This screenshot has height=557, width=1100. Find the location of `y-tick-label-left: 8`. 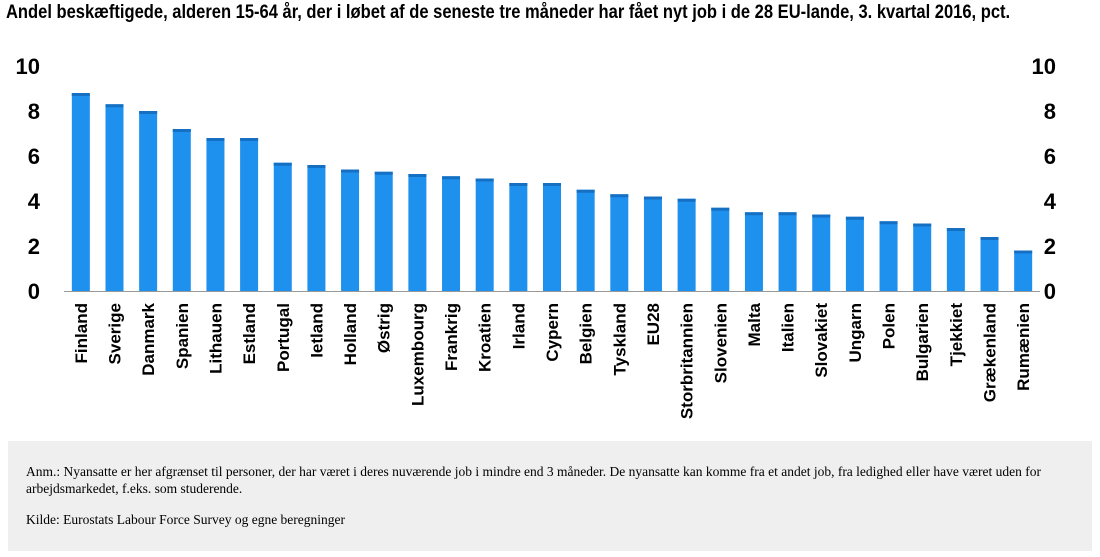

y-tick-label-left: 8 is located at coordinates (34, 111).